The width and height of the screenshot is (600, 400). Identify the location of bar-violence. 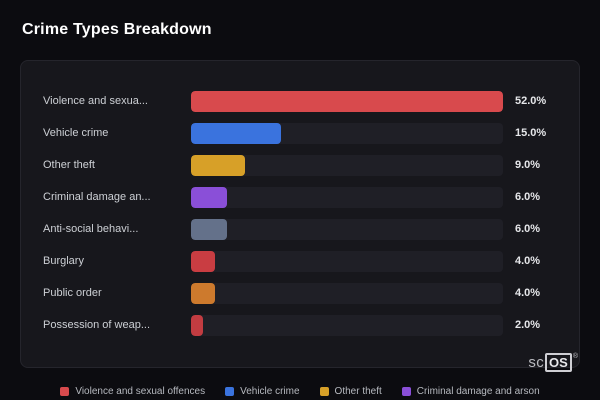
(347, 101).